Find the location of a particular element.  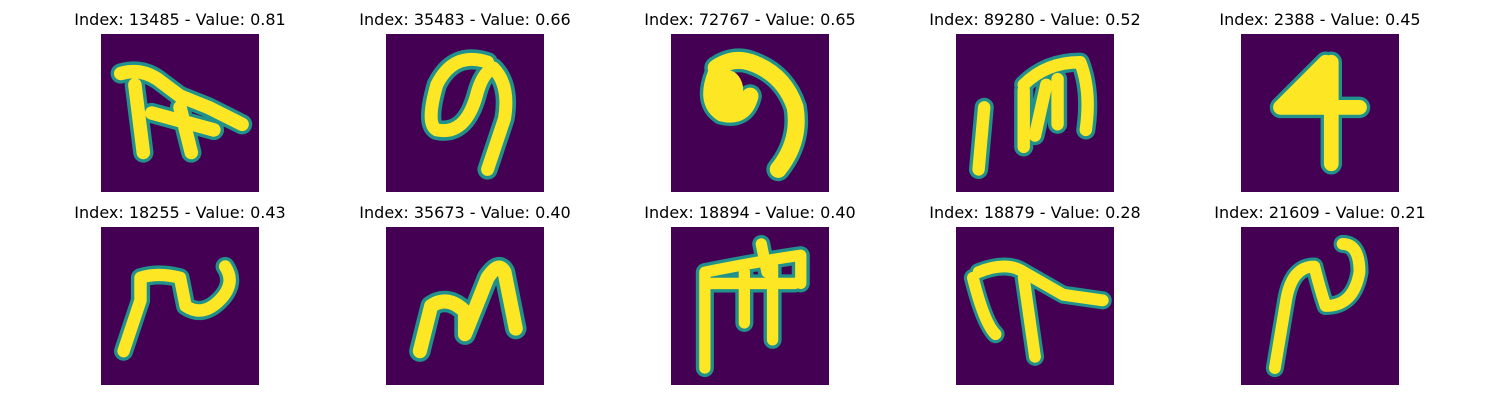

panel-title: Index: 35483 - Value: 0.66 is located at coordinates (465, 19).